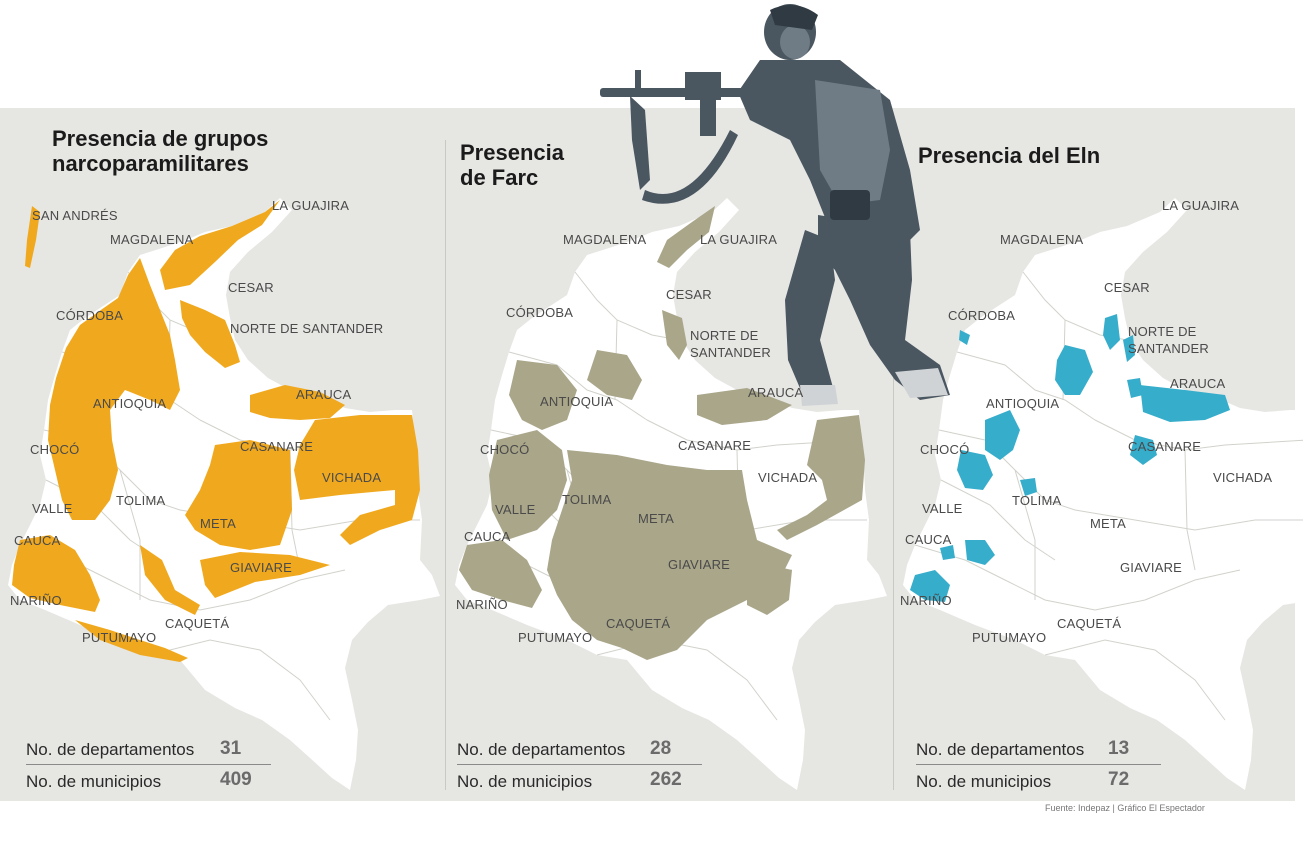 Image resolution: width=1303 pixels, height=844 pixels. I want to click on title-farc: Presencia de Farc, so click(512, 165).